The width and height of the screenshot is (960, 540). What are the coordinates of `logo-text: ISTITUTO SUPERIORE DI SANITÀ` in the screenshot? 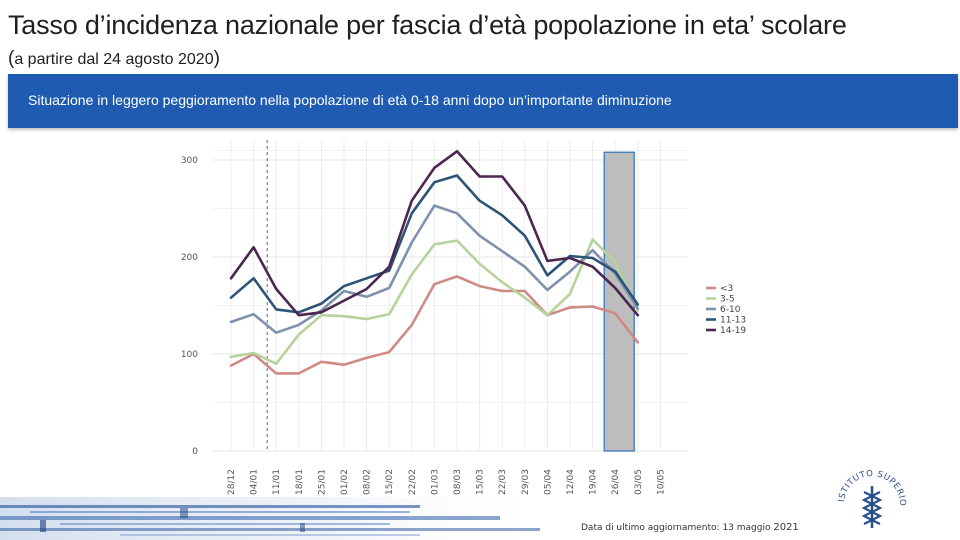 It's located at (869, 483).